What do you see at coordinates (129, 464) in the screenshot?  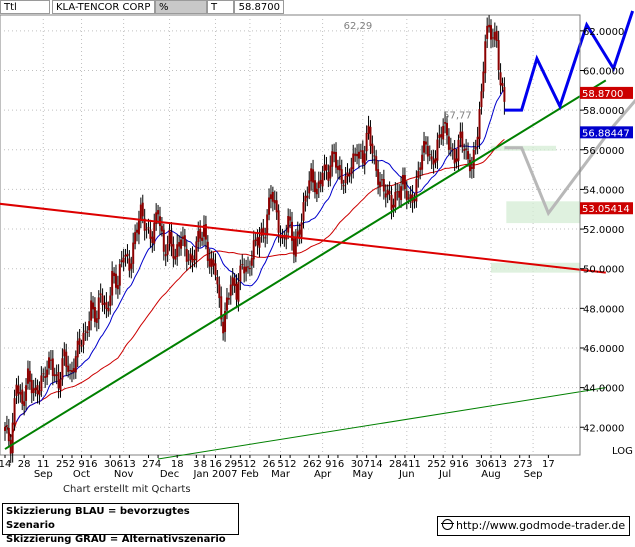 I see `x-tick-label: 13` at bounding box center [129, 464].